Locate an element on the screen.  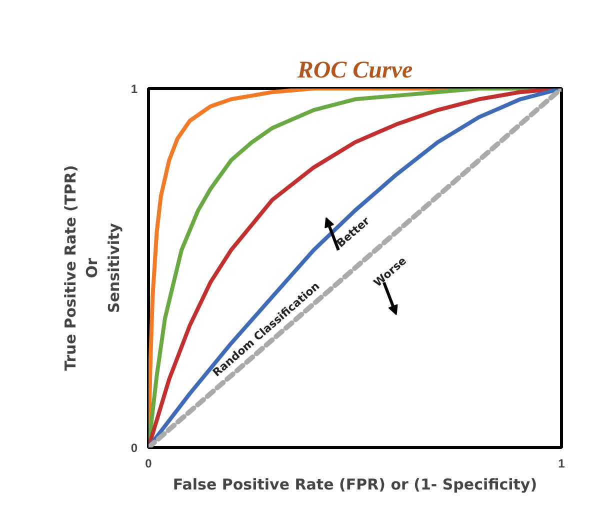
chart-title: ROC Curve is located at coordinates (355, 71).